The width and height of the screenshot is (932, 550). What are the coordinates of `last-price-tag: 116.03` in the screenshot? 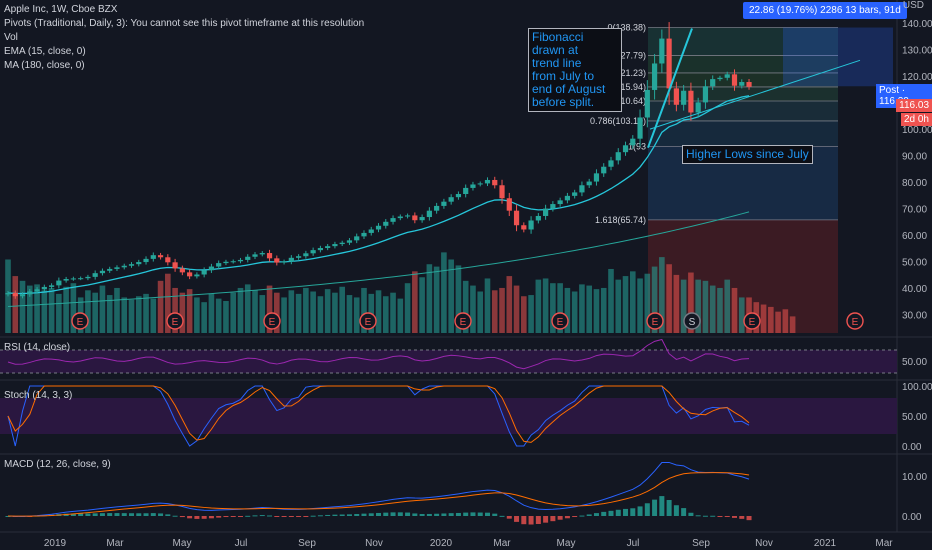 It's located at (914, 105).